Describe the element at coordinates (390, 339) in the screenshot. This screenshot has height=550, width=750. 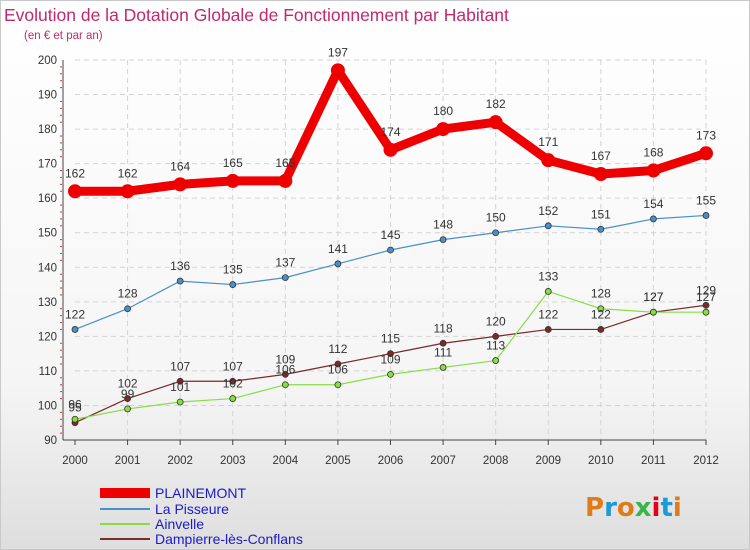
I see `data-label: 115` at that location.